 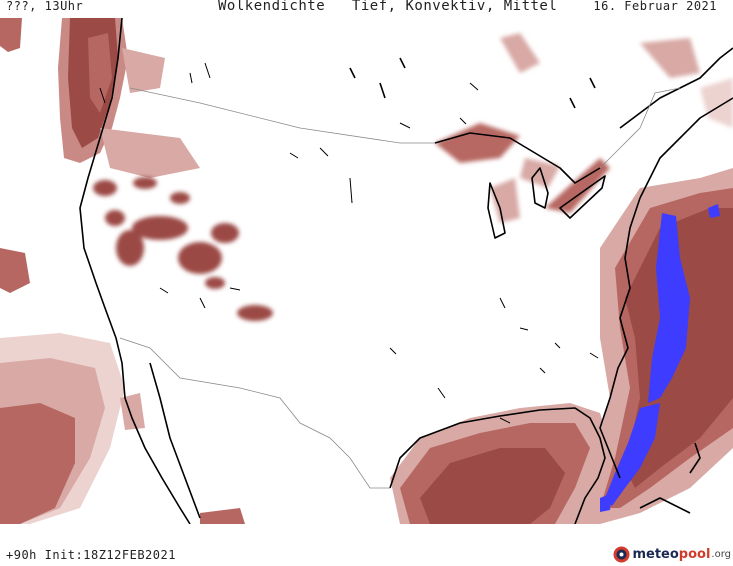 I want to click on brand-text-meteo: meteo, so click(x=655, y=554).